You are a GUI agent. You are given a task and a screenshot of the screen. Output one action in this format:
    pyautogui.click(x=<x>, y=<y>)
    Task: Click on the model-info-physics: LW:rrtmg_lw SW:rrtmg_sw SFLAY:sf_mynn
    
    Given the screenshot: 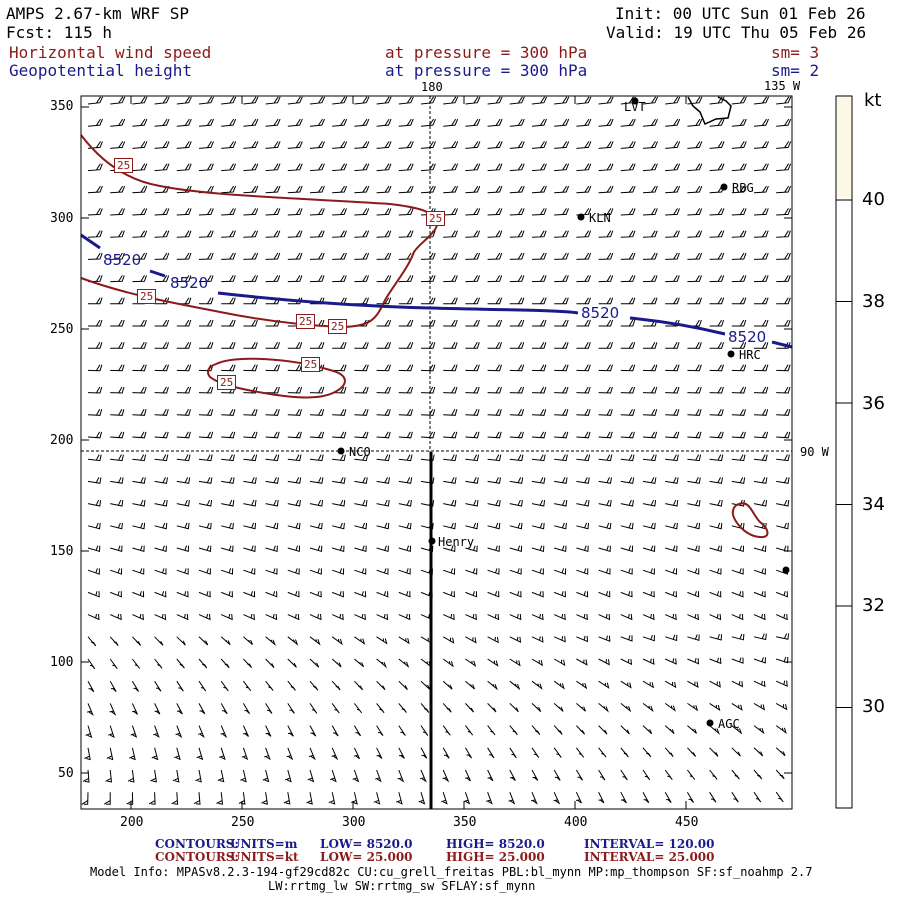 What is the action you would take?
    pyautogui.click(x=402, y=886)
    